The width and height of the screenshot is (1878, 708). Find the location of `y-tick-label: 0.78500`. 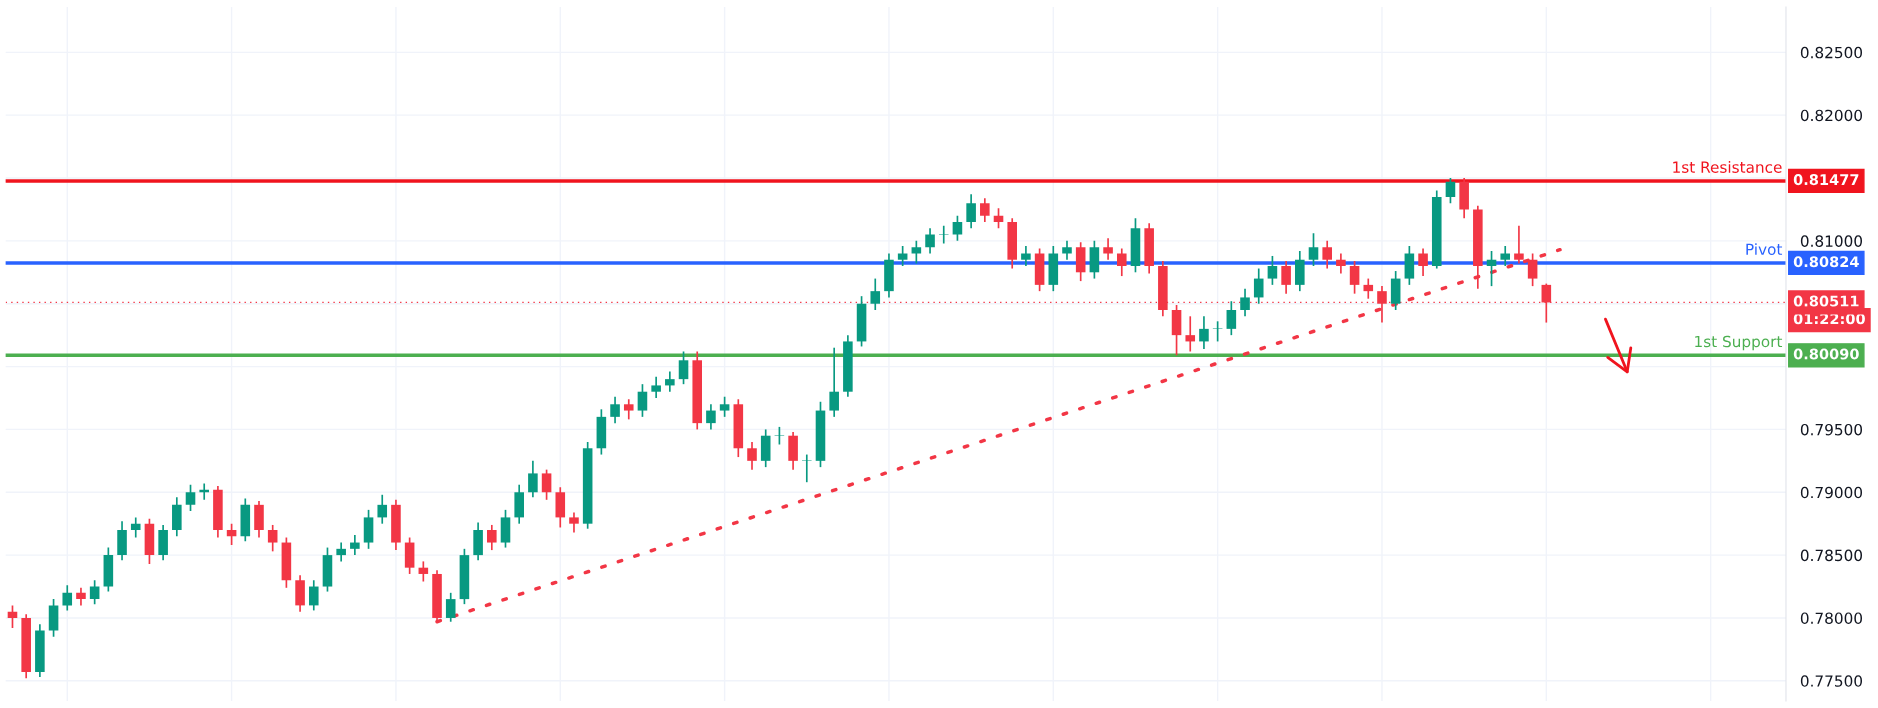

y-tick-label: 0.78500 is located at coordinates (1831, 555).